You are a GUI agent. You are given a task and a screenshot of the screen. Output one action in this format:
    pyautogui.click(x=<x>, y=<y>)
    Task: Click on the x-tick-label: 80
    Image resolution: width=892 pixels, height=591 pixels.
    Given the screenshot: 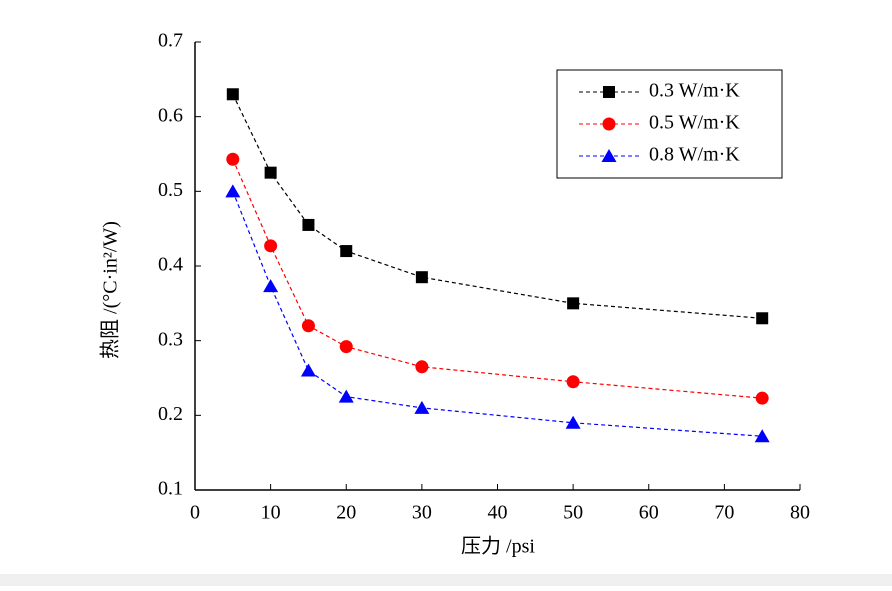 What is the action you would take?
    pyautogui.click(x=800, y=513)
    